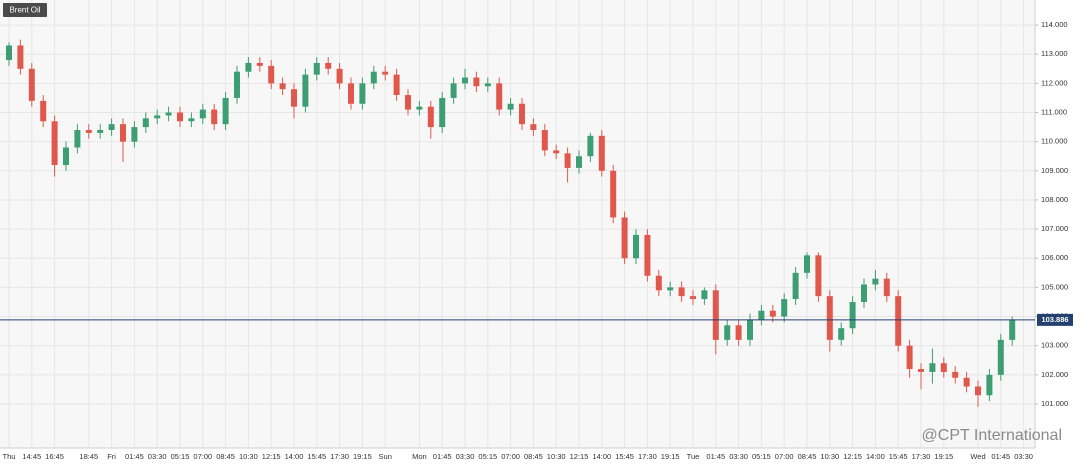  I want to click on x-tick-label: 18:45, so click(88, 456).